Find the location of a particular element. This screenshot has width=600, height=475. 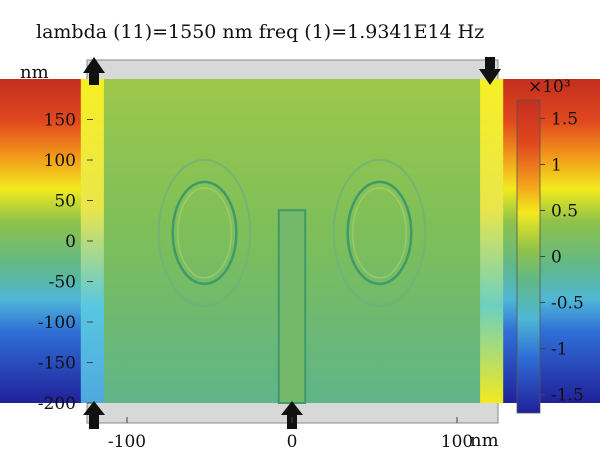

colorbar-tick-label: -1.5 is located at coordinates (567, 396).